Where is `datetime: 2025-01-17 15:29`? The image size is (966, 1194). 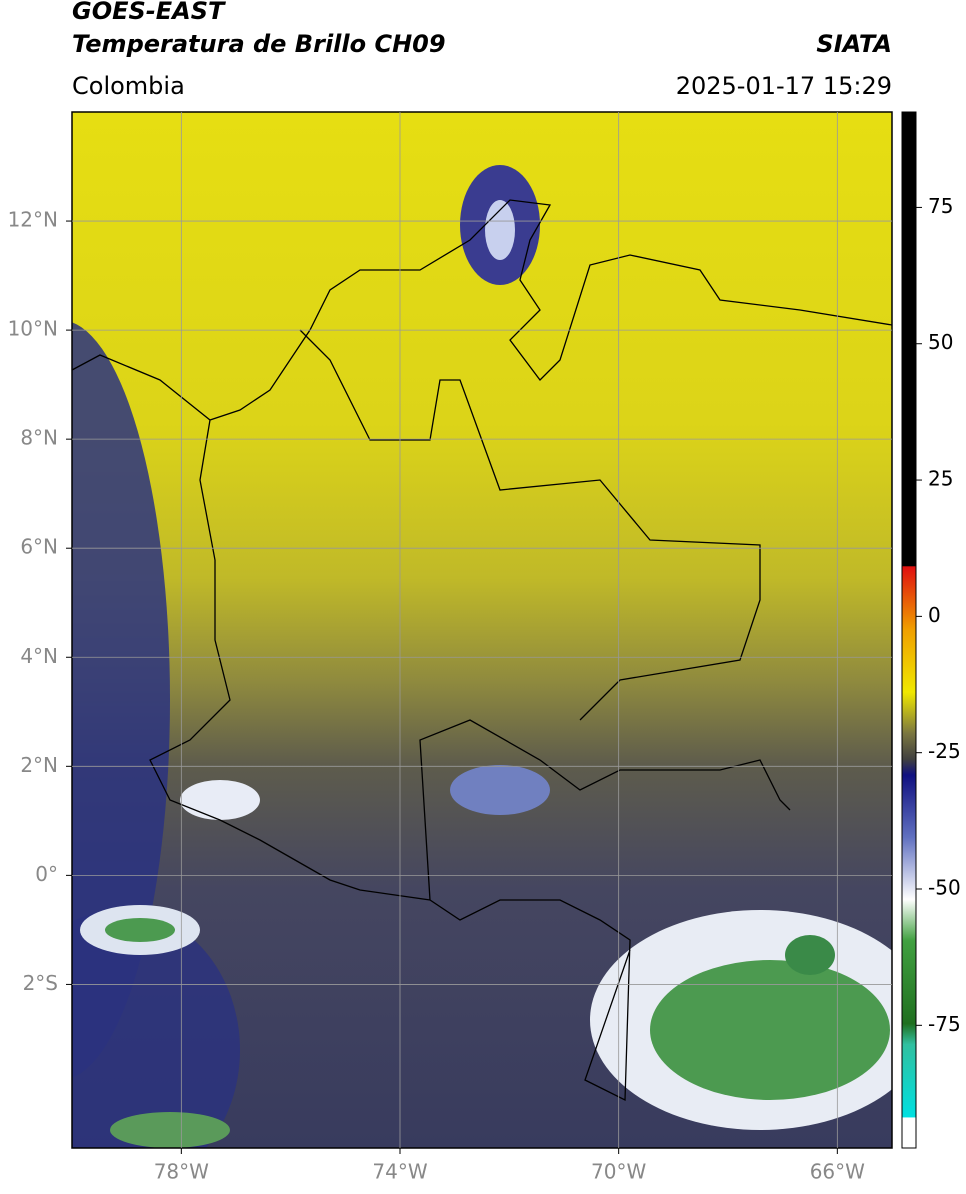
datetime: 2025-01-17 15:29 is located at coordinates (784, 86).